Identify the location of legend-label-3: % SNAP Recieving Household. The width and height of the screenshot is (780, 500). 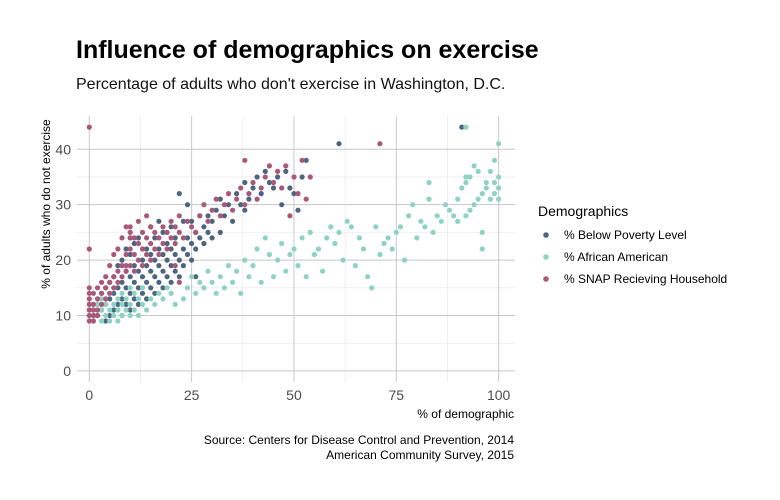
(645, 279).